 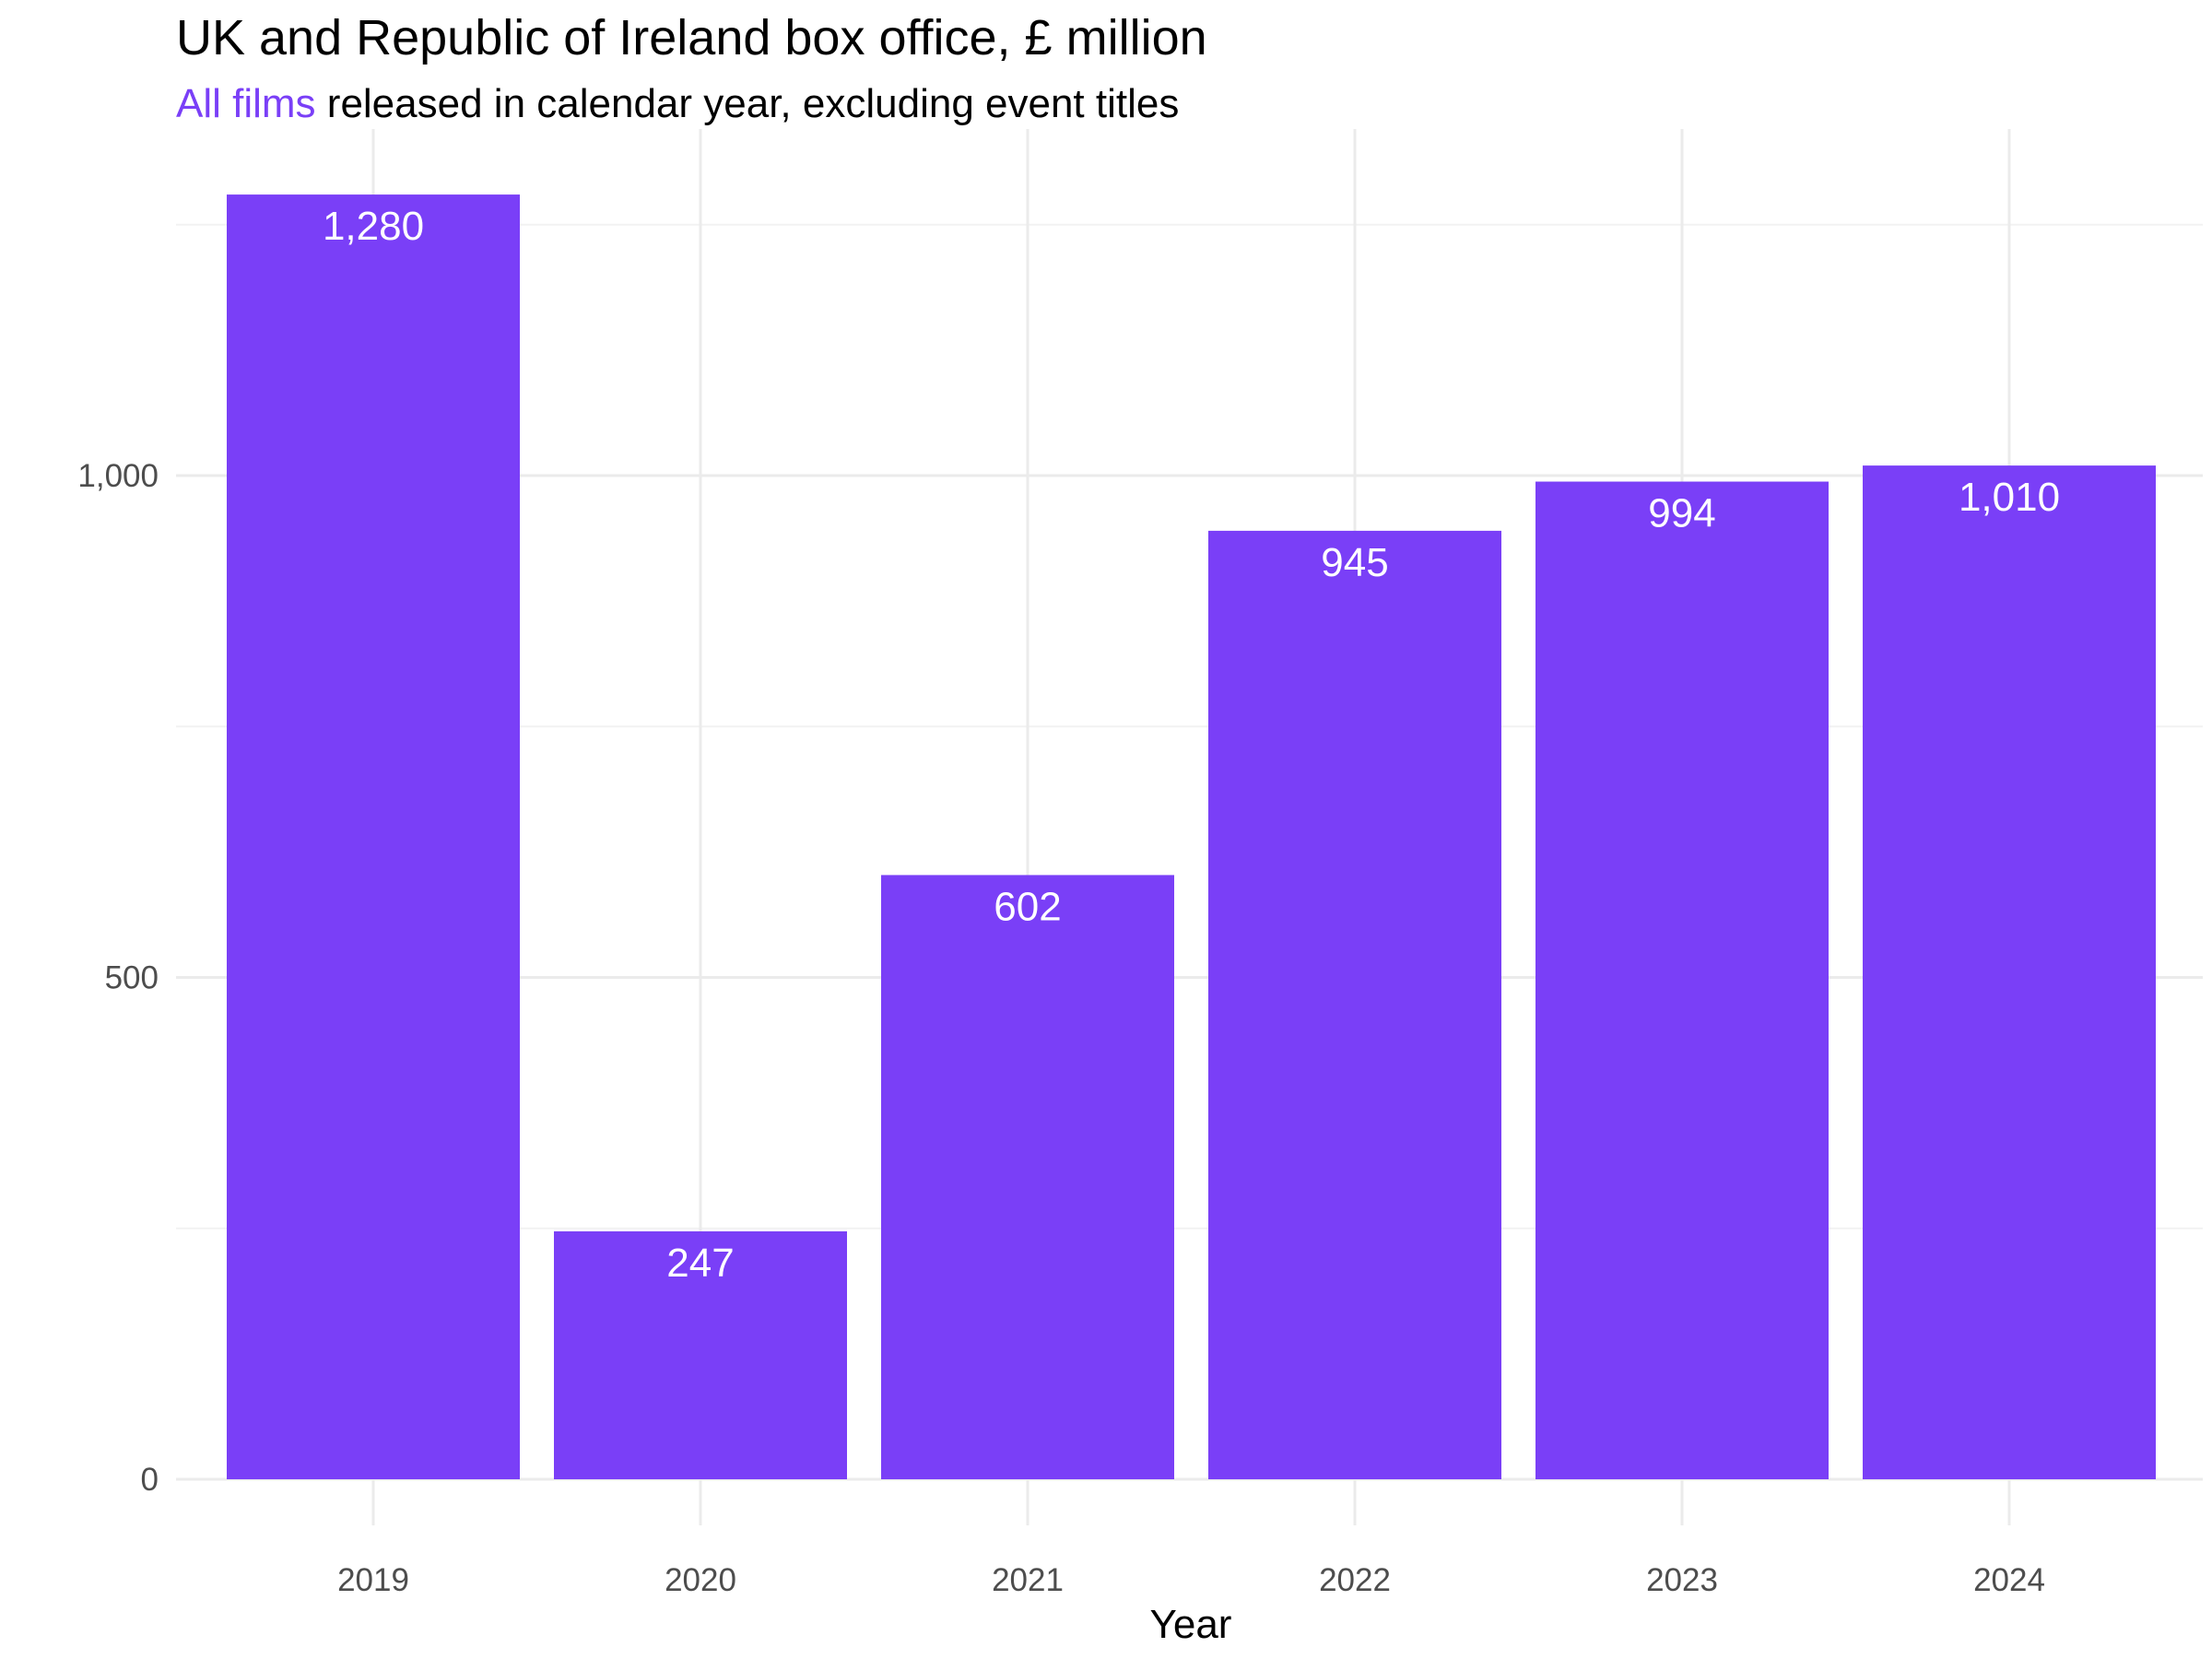 What do you see at coordinates (1354, 1004) in the screenshot?
I see `bar-2022` at bounding box center [1354, 1004].